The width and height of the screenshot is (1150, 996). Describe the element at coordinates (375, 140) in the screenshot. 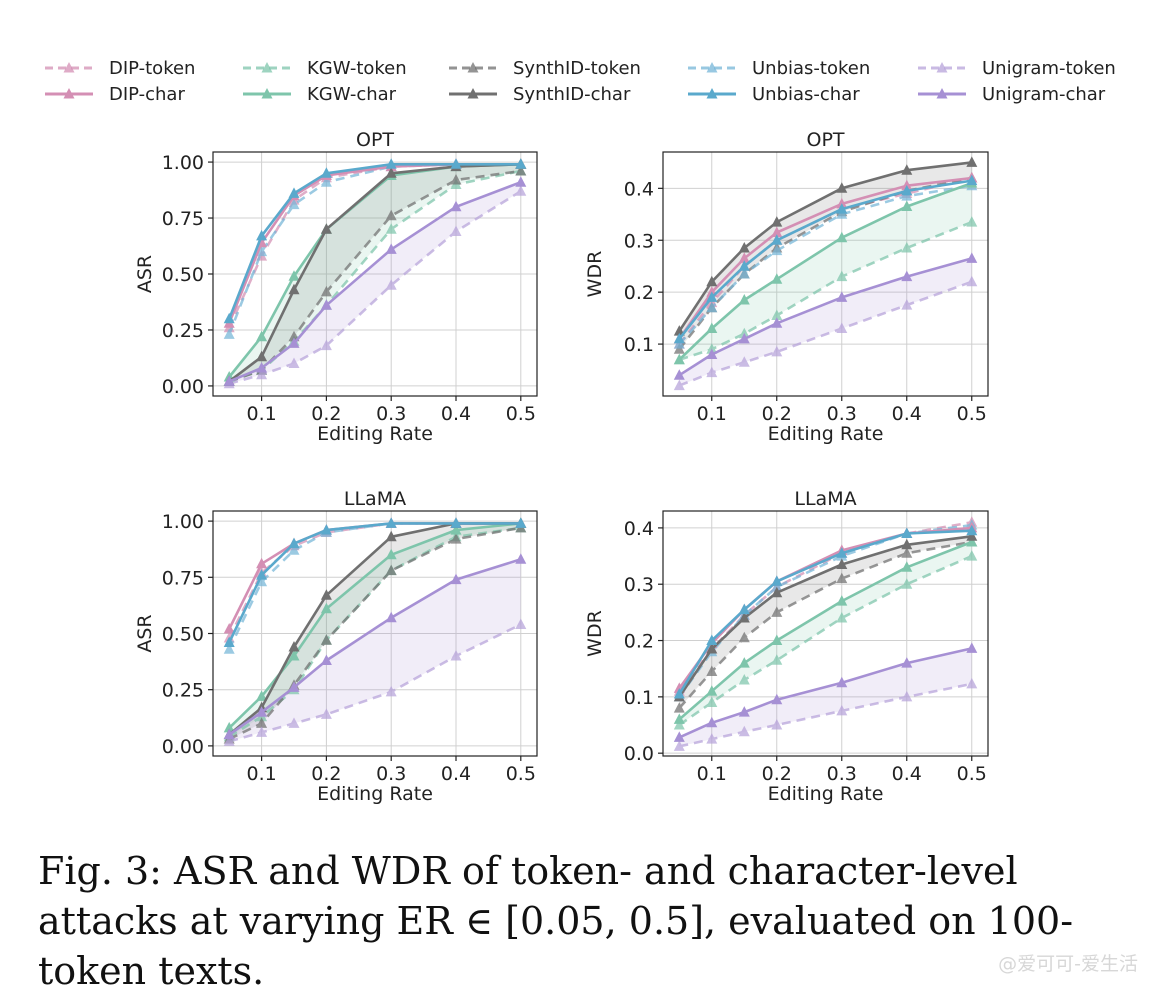

I see `chart-title: OPT` at that location.